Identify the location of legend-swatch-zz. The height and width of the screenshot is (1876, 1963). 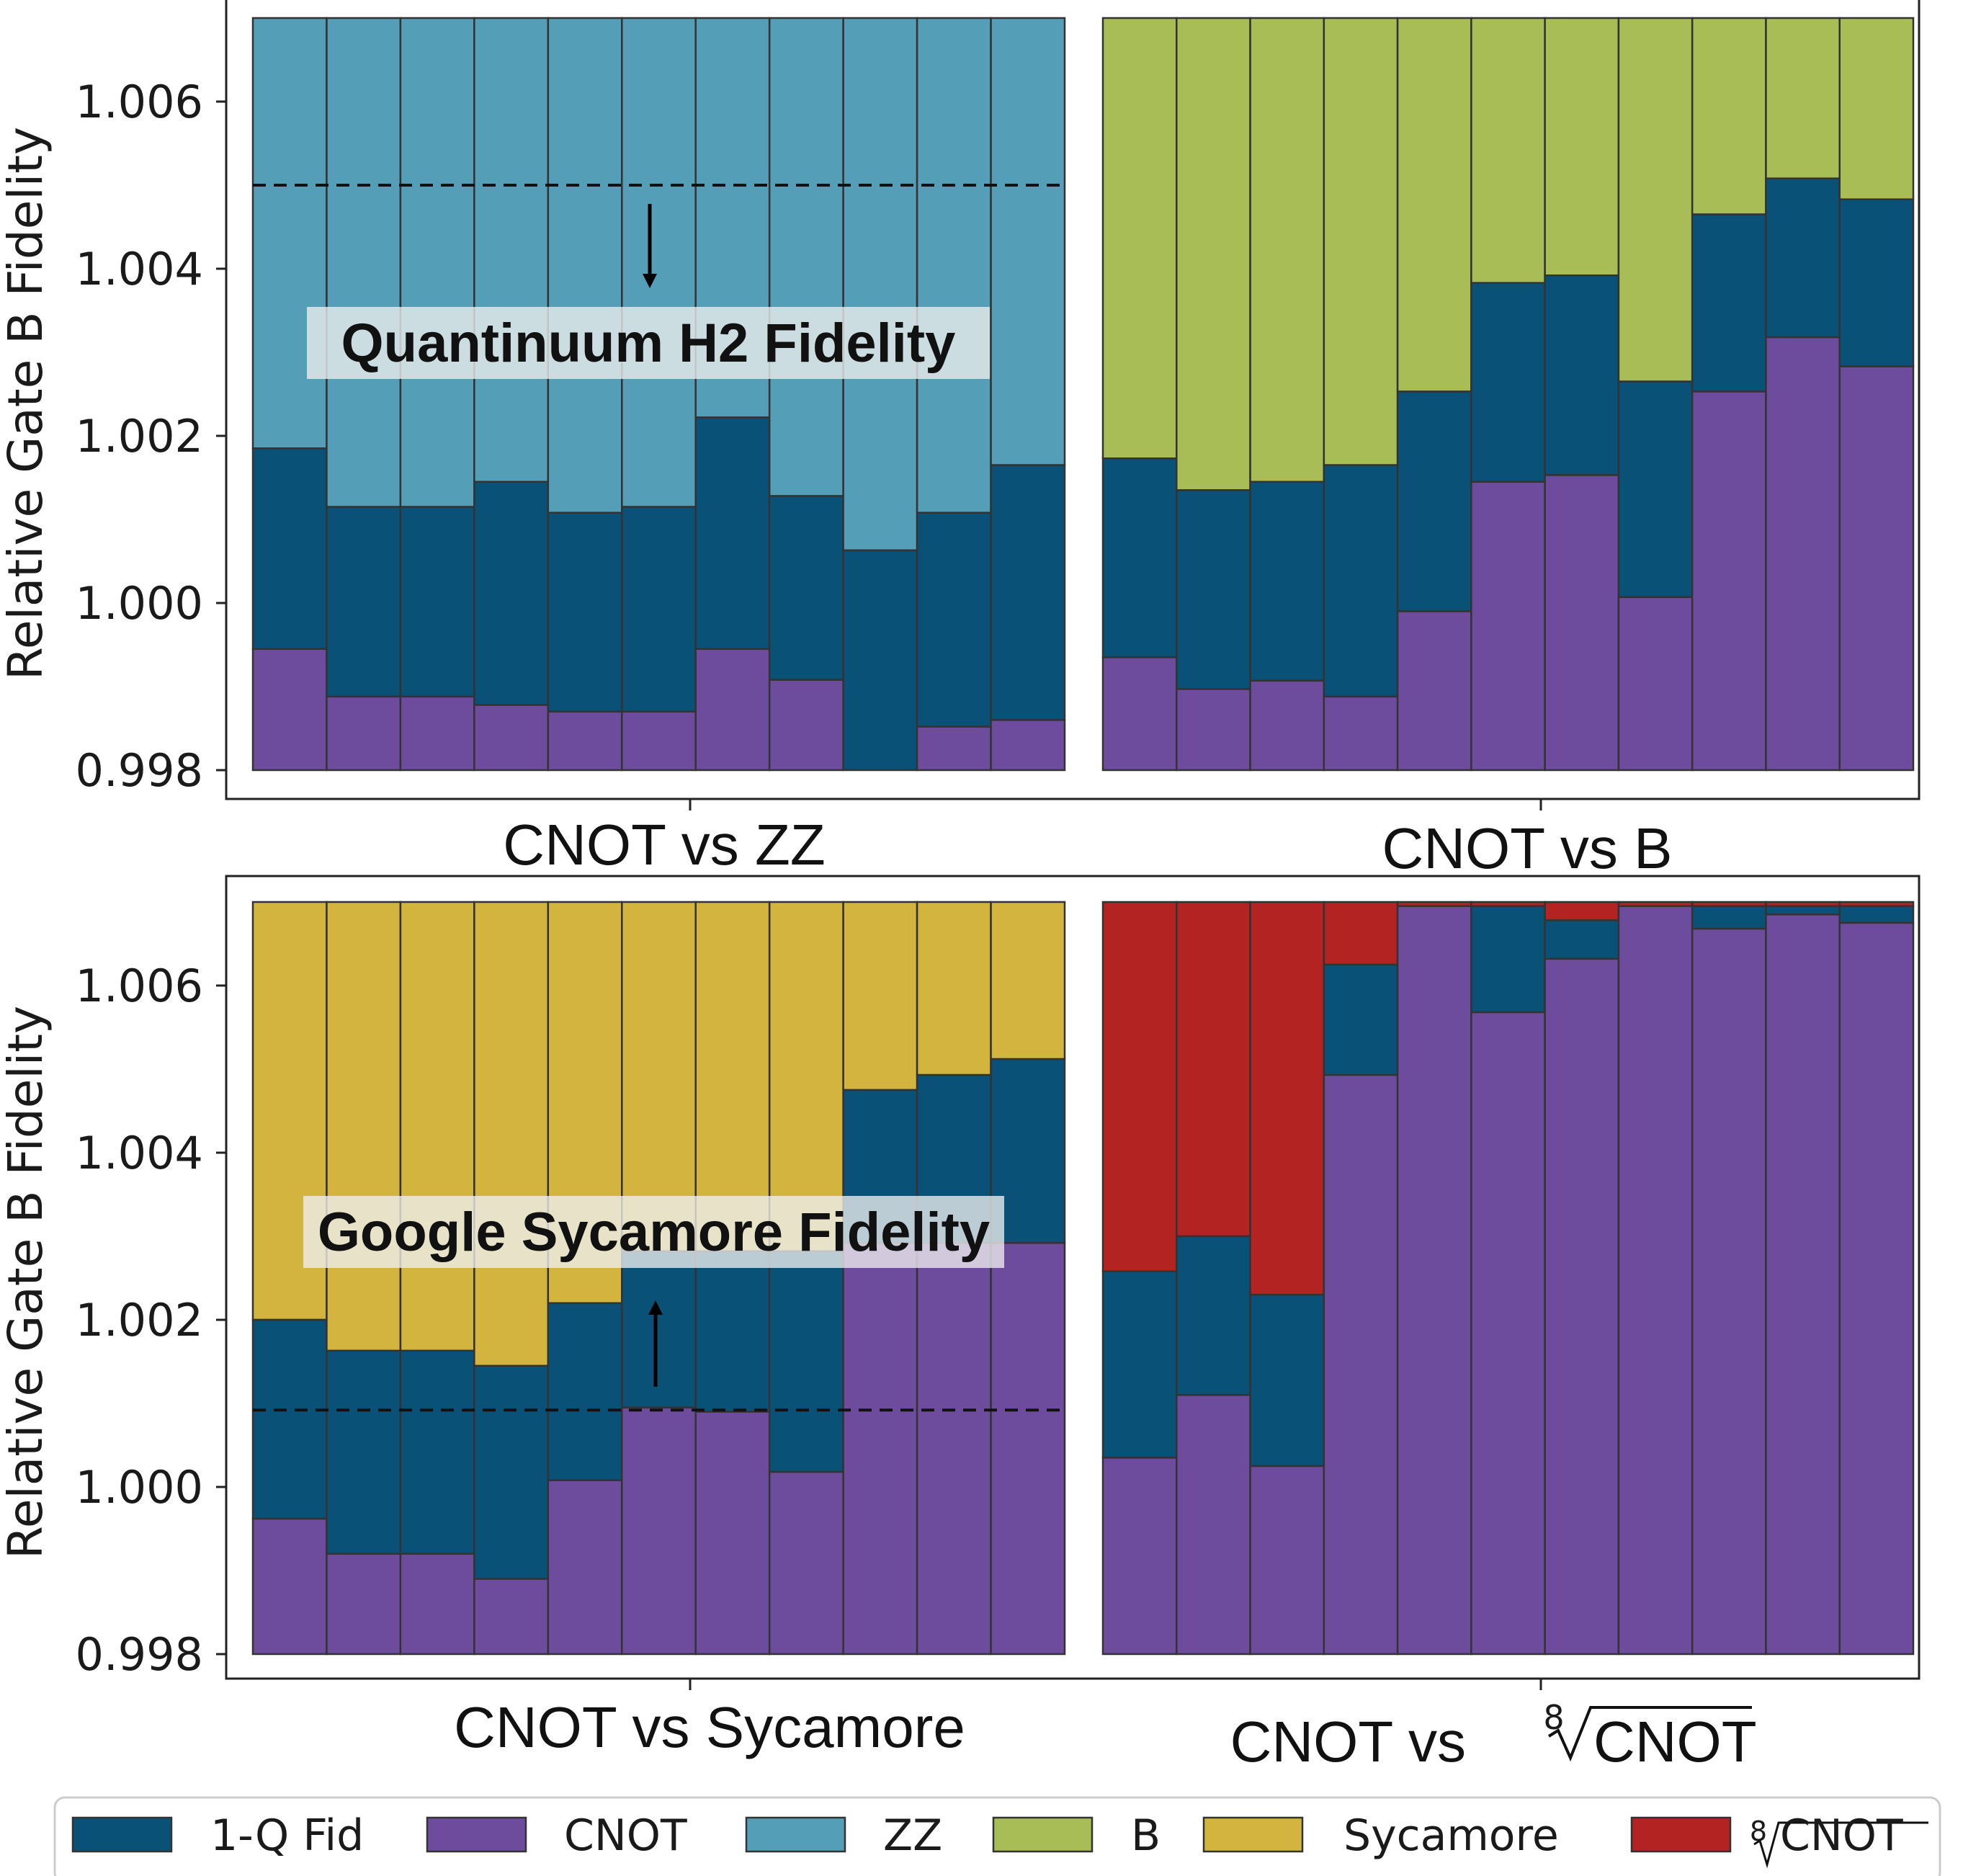
(795, 1835).